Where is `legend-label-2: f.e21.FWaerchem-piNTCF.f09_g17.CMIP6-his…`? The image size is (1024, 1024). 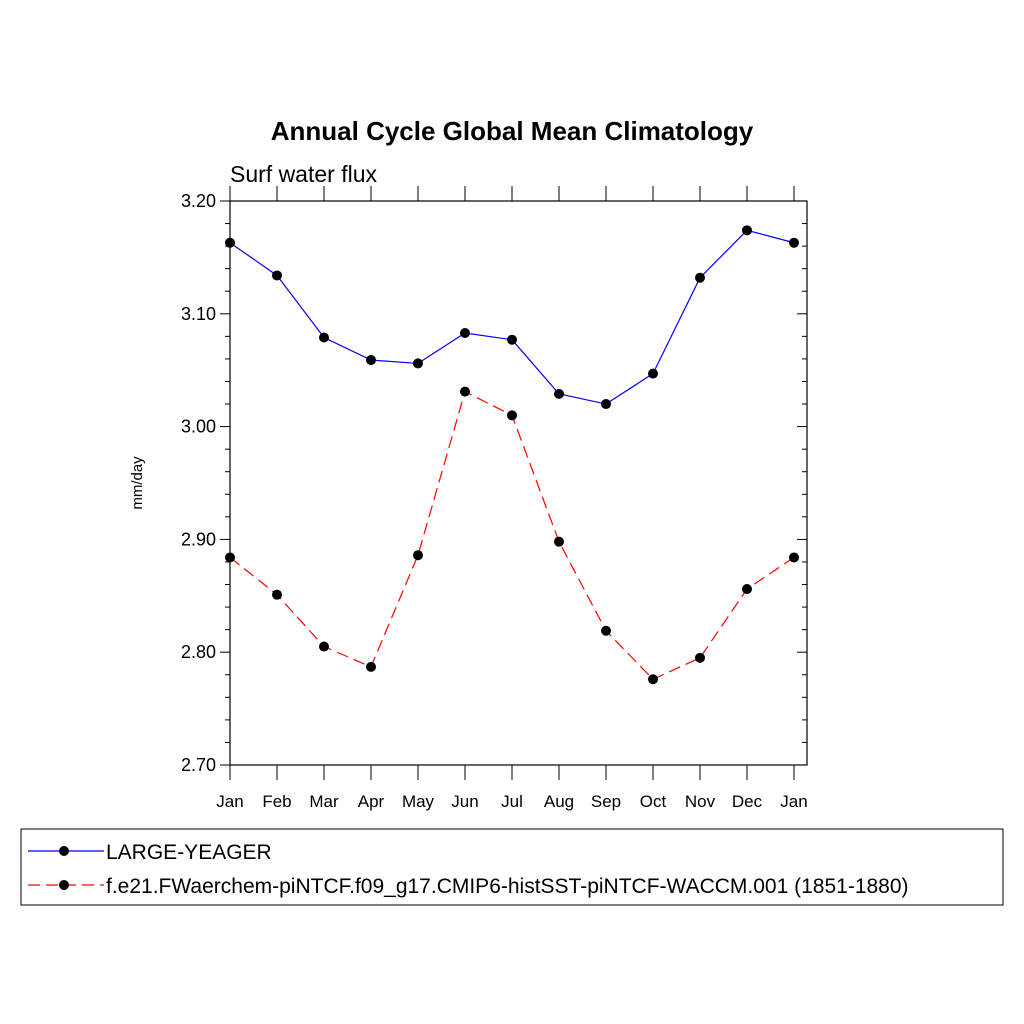 legend-label-2: f.e21.FWaerchem-piNTCF.f09_g17.CMIP6-his… is located at coordinates (507, 886).